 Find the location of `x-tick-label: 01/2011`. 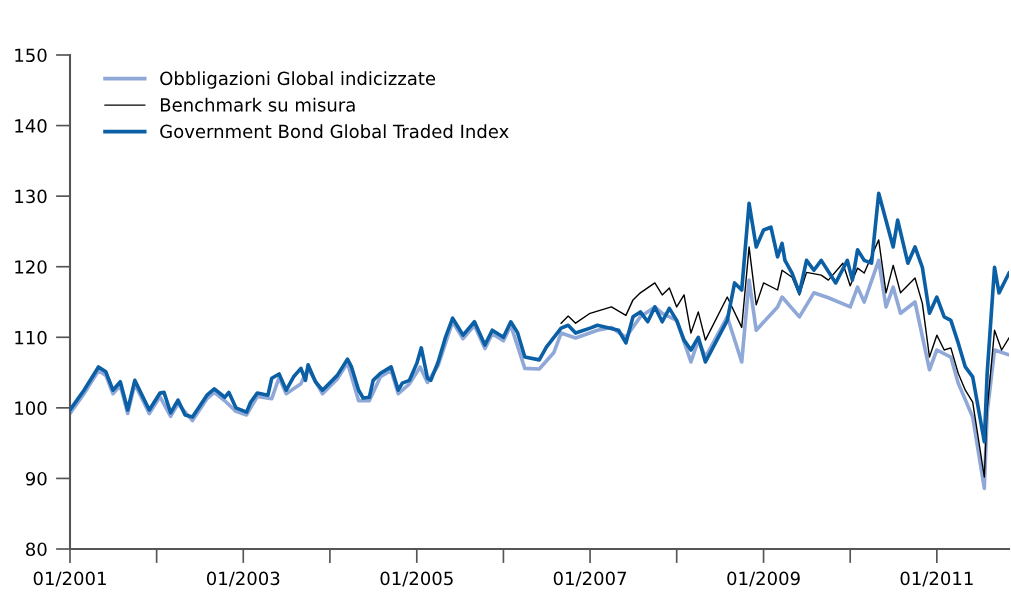

x-tick-label: 01/2011 is located at coordinates (936, 579).